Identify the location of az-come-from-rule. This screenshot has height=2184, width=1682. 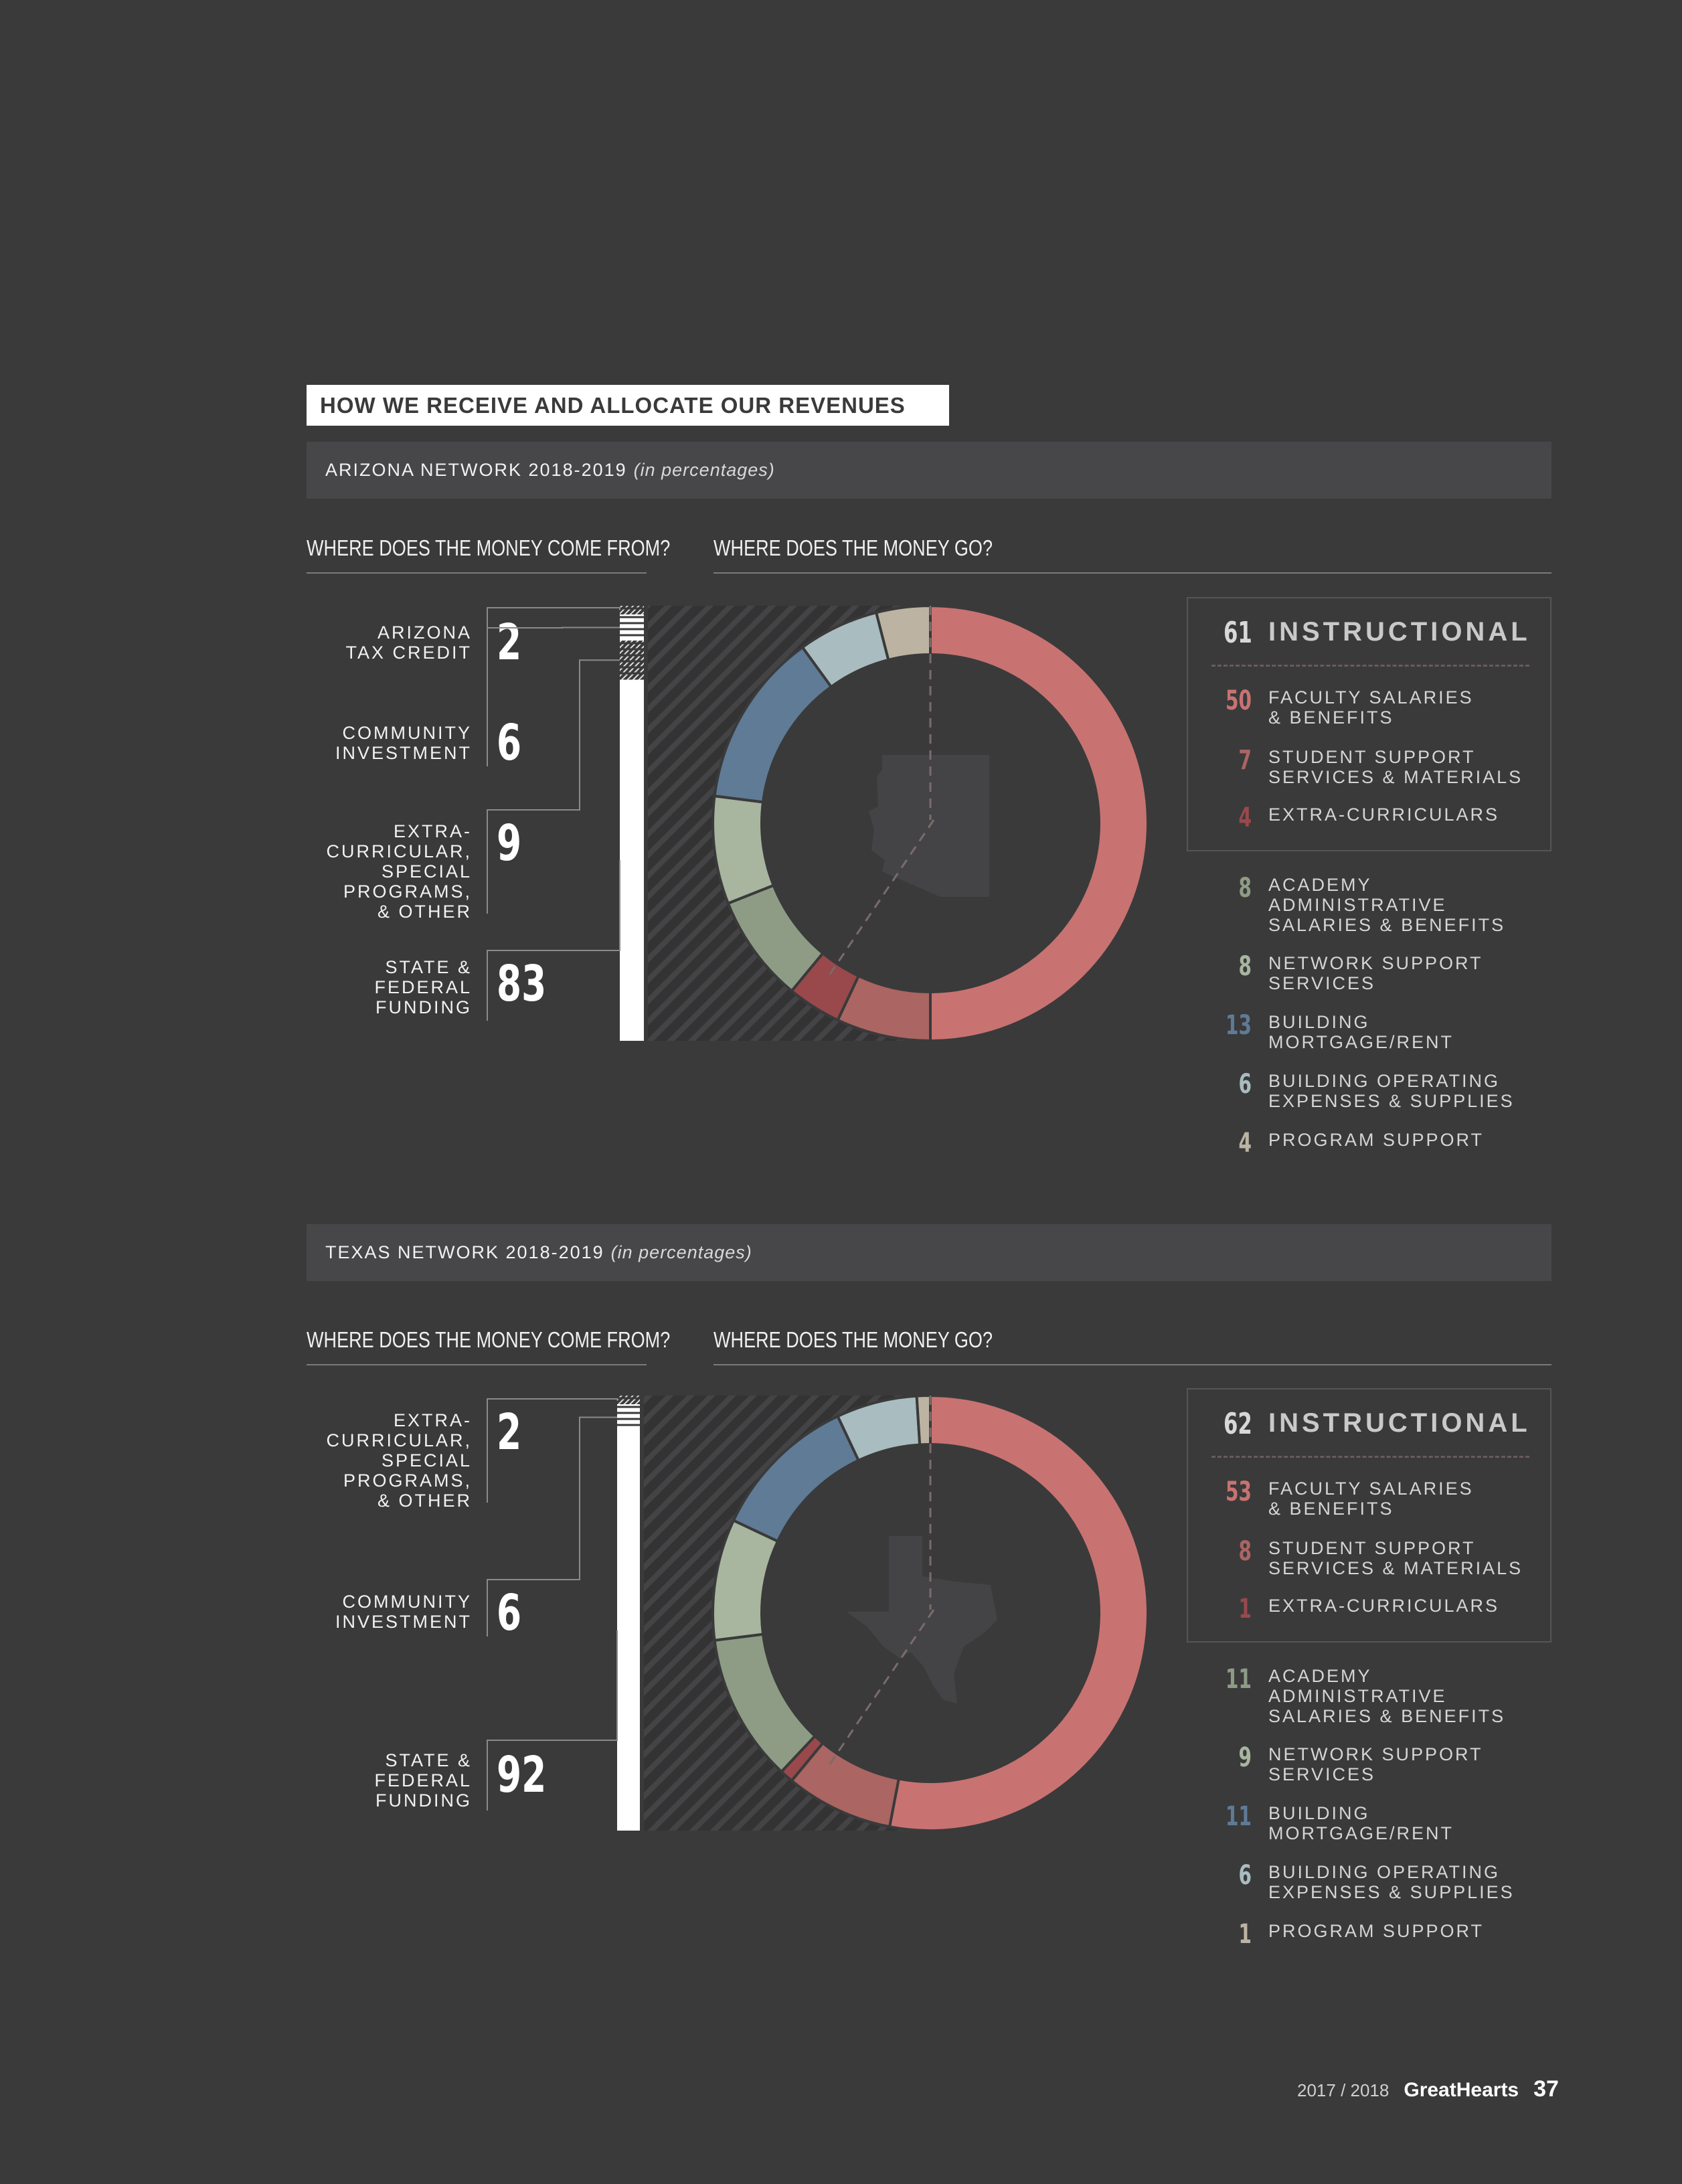
(477, 573).